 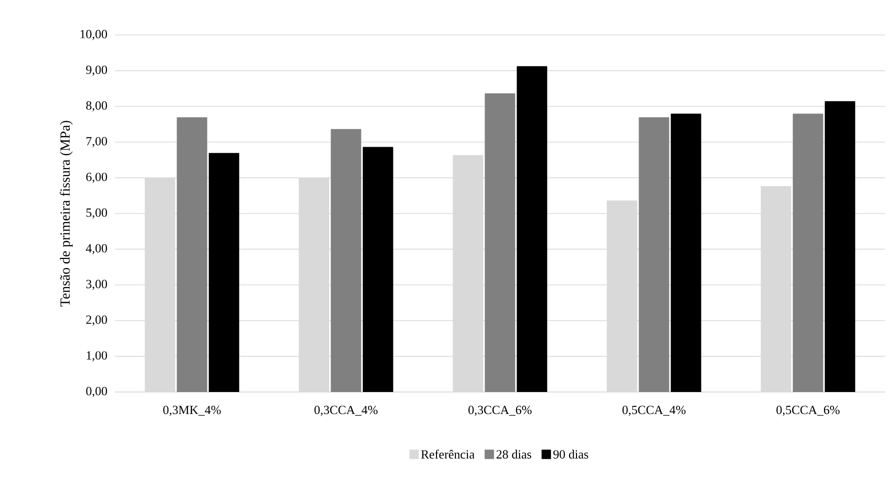 I want to click on y-tick-label: 4,00, so click(x=97, y=249).